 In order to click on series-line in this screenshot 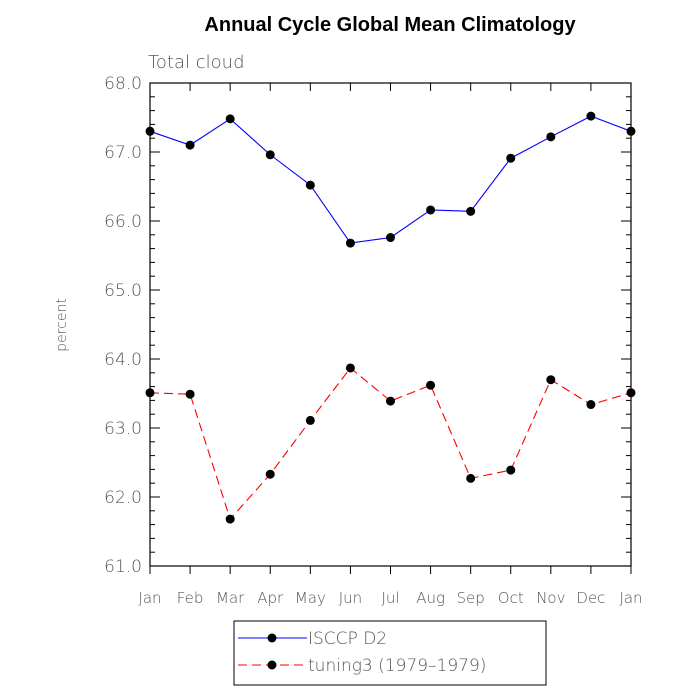, I will do `click(390, 179)`.